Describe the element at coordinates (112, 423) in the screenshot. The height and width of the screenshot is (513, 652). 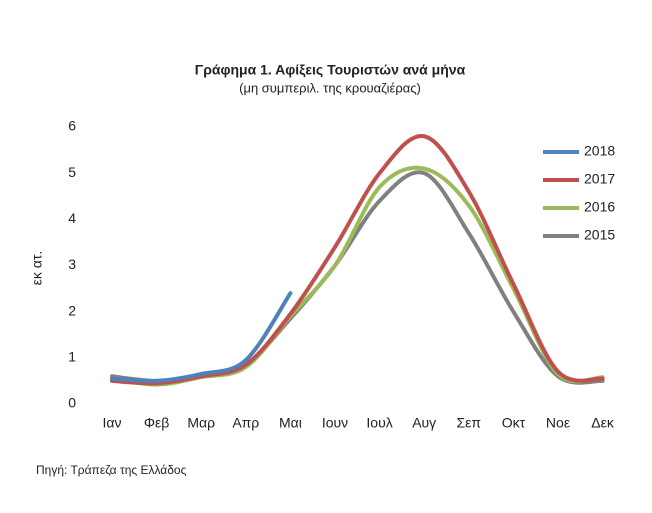
I see `x-tick-label: Ιαν` at that location.